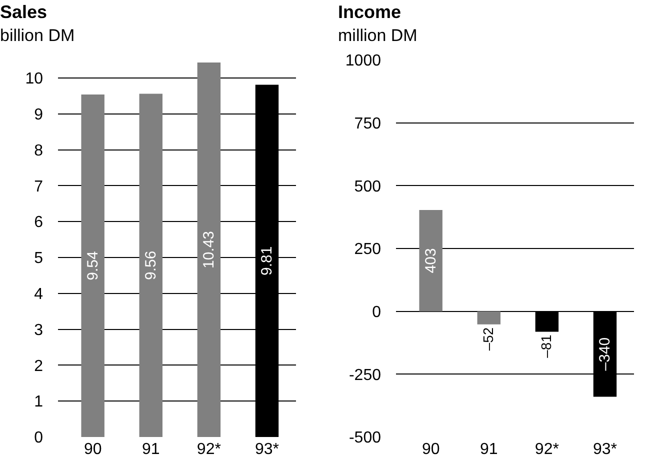 The width and height of the screenshot is (652, 467). What do you see at coordinates (365, 375) in the screenshot?
I see `y-tick-label: -250` at bounding box center [365, 375].